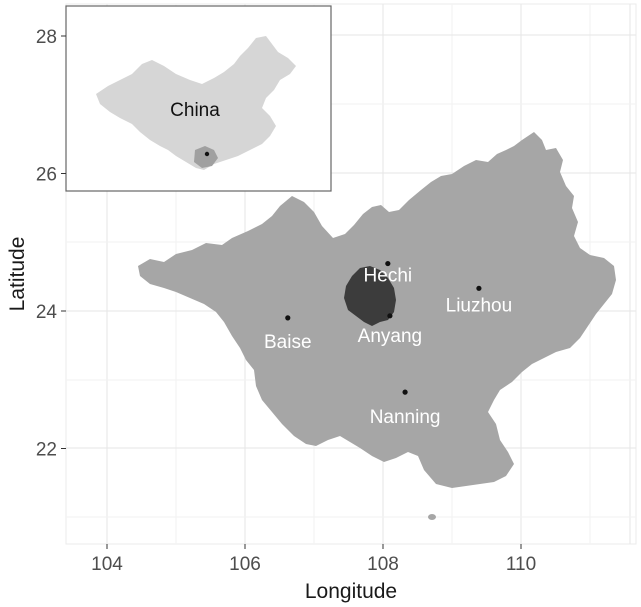  I want to click on city-layer: Hechi Liuzhou Baise Anyang Nanning, so click(388, 344).